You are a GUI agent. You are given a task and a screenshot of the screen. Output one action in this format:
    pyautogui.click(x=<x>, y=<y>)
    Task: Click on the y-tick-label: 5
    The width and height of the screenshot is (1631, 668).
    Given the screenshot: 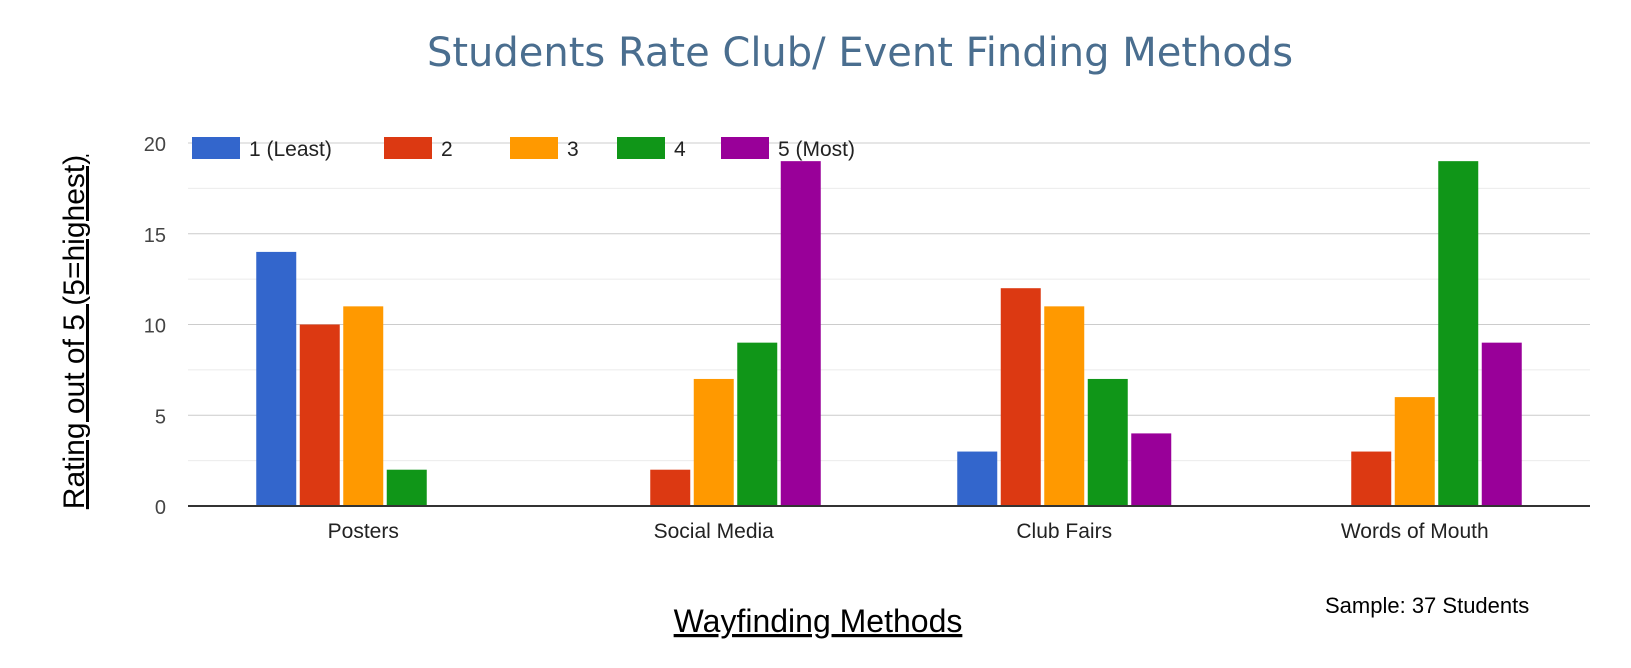 What is the action you would take?
    pyautogui.click(x=160, y=417)
    